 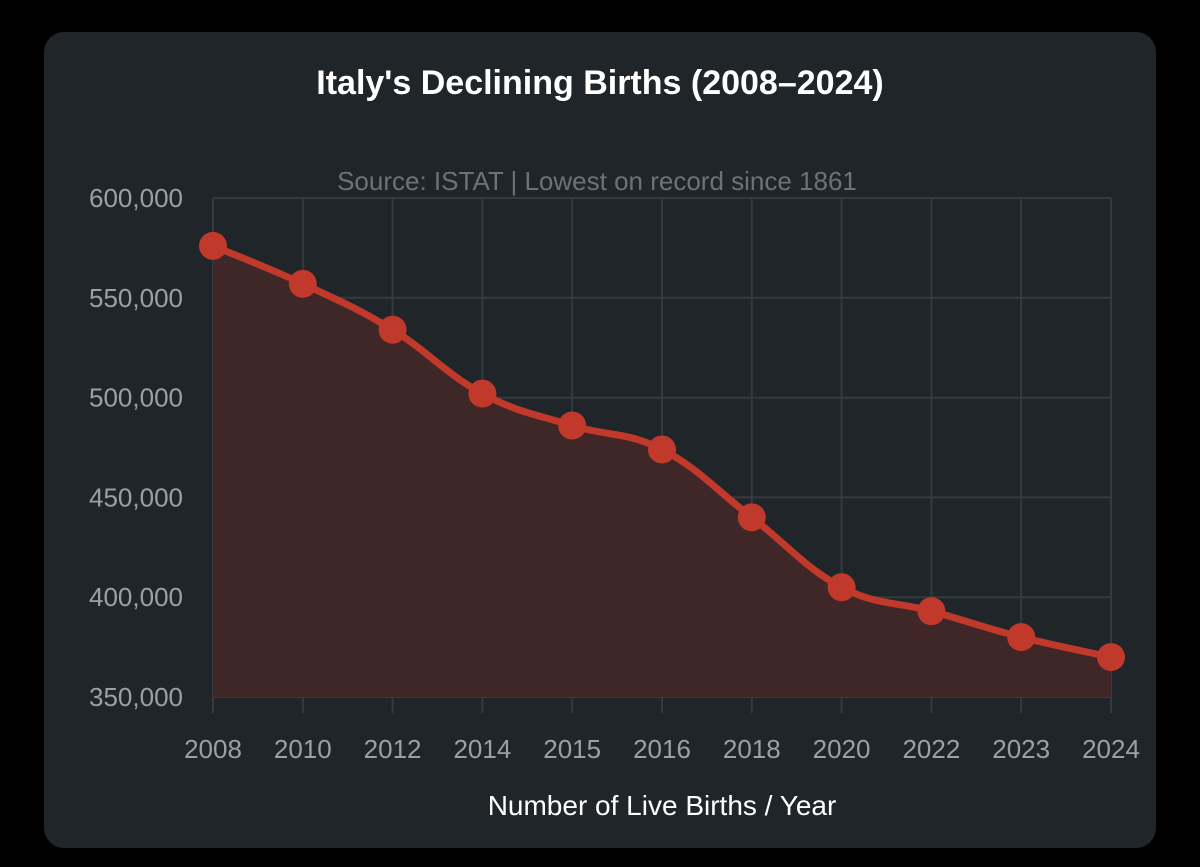 I want to click on x-tick-label: 2014, so click(x=482, y=749).